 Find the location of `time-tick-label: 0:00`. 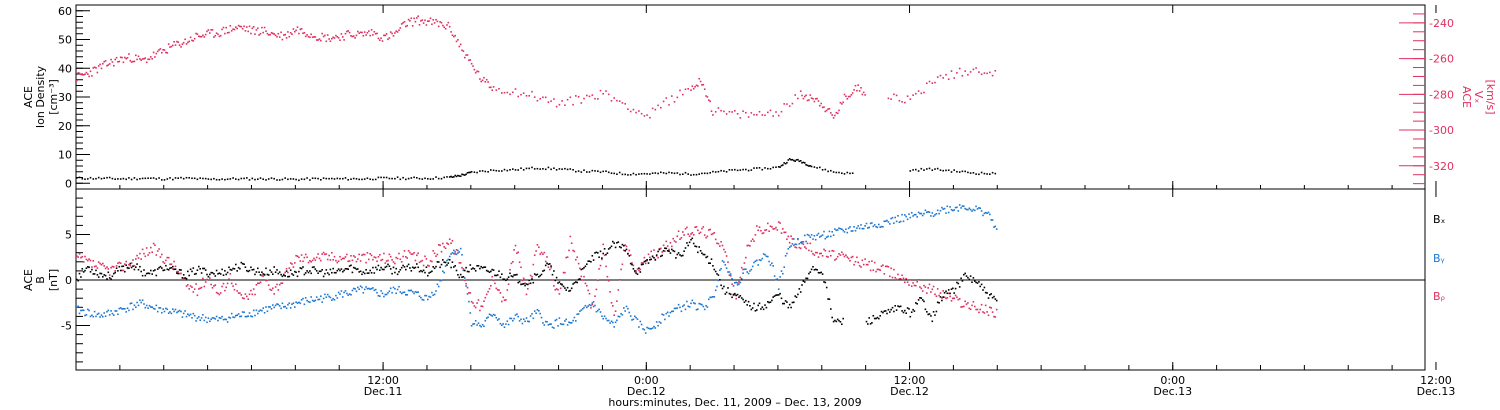

time-tick-label: 0:00 is located at coordinates (1172, 380).